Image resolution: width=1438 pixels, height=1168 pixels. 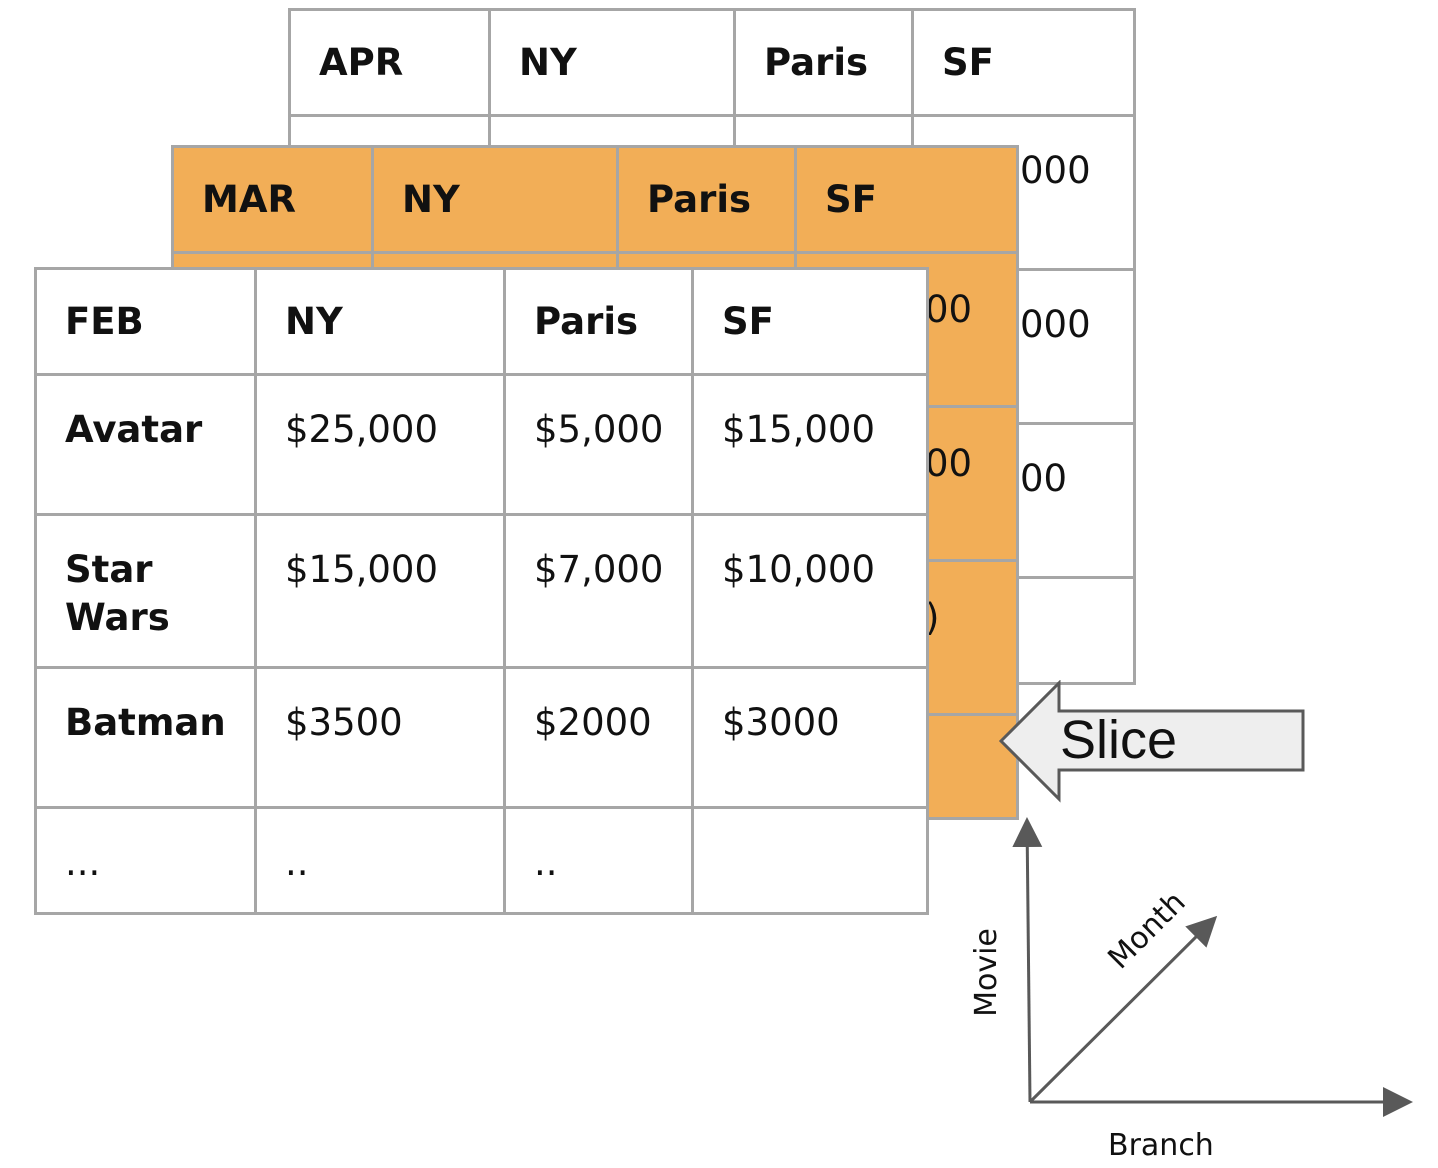 What do you see at coordinates (810, 860) in the screenshot?
I see `table-cell` at bounding box center [810, 860].